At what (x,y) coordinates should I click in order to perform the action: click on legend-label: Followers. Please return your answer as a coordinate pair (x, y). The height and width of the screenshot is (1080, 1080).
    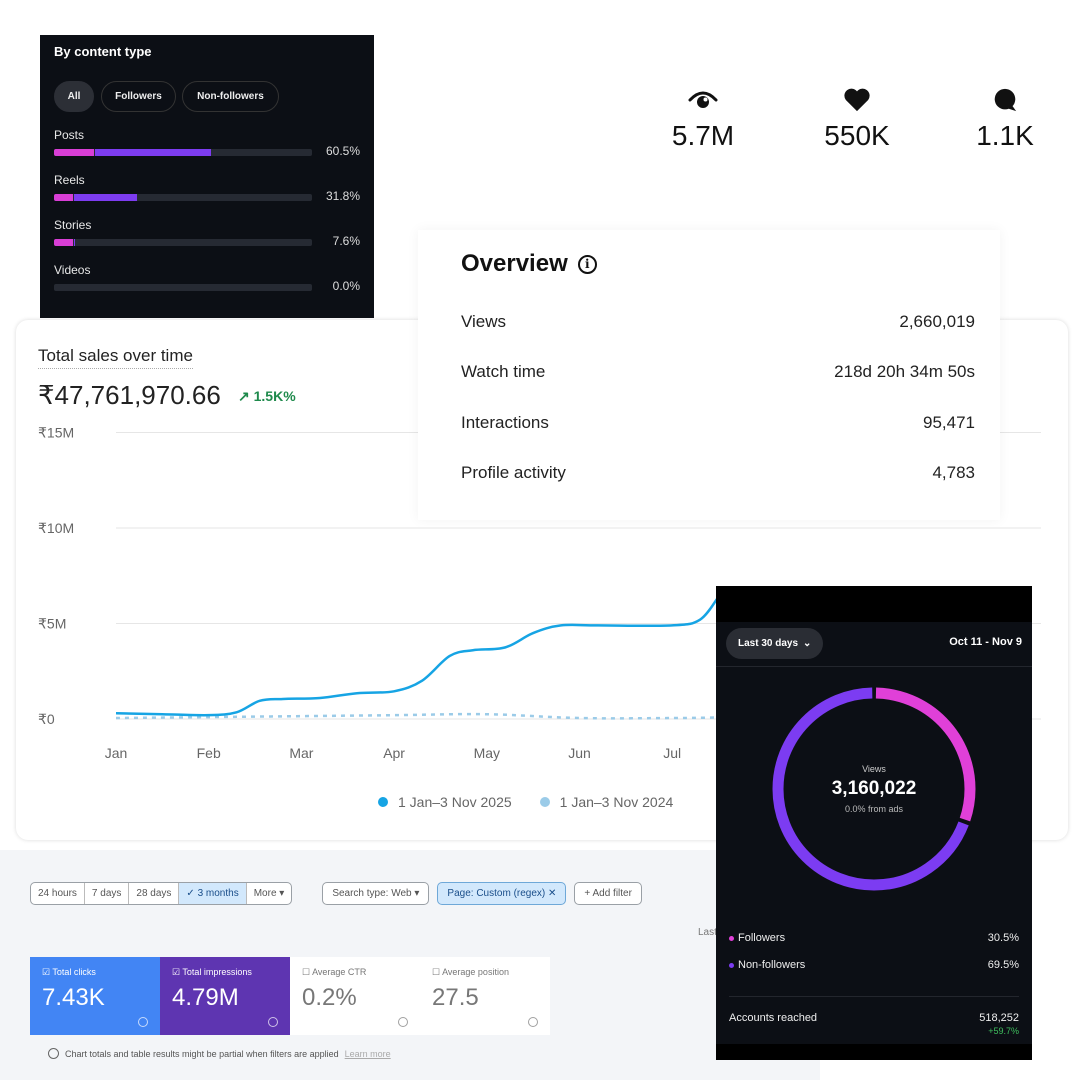
    Looking at the image, I should click on (762, 938).